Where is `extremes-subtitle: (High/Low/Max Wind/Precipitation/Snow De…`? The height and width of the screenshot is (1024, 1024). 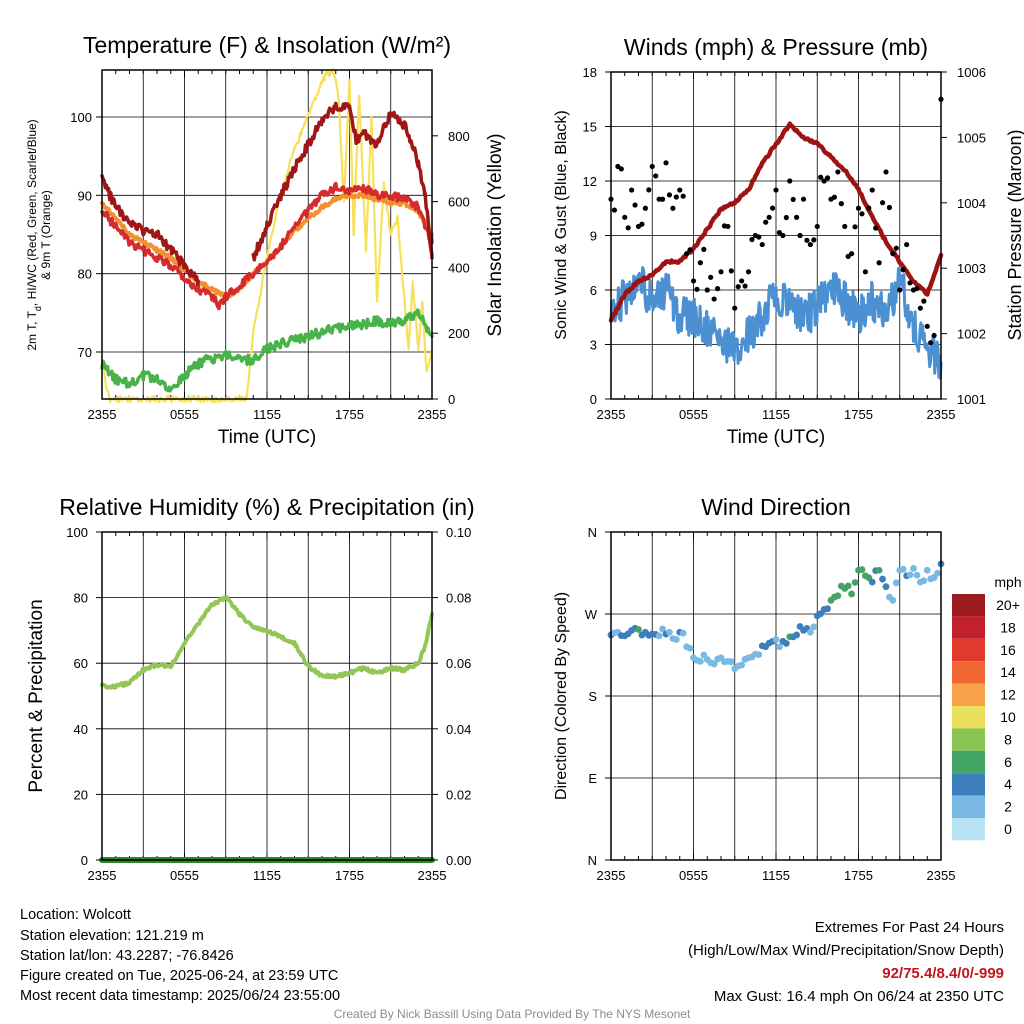 extremes-subtitle: (High/Low/Max Wind/Precipitation/Snow De… is located at coordinates (846, 950).